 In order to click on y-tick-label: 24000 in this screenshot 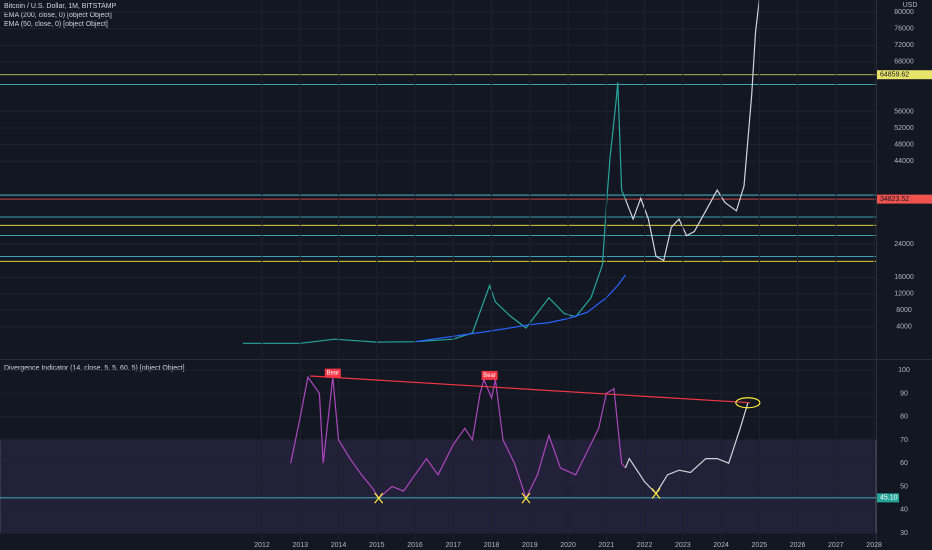, I will do `click(904, 244)`.